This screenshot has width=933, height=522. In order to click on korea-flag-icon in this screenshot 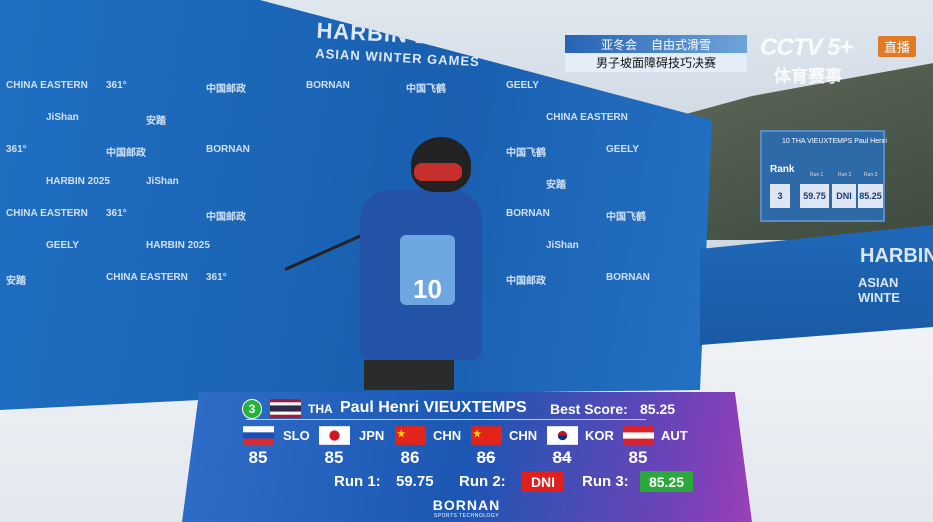, I will do `click(562, 435)`.